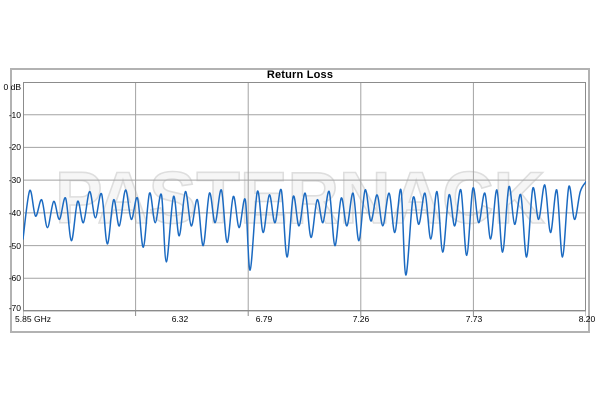  What do you see at coordinates (14, 180) in the screenshot?
I see `y-axis-label: -30` at bounding box center [14, 180].